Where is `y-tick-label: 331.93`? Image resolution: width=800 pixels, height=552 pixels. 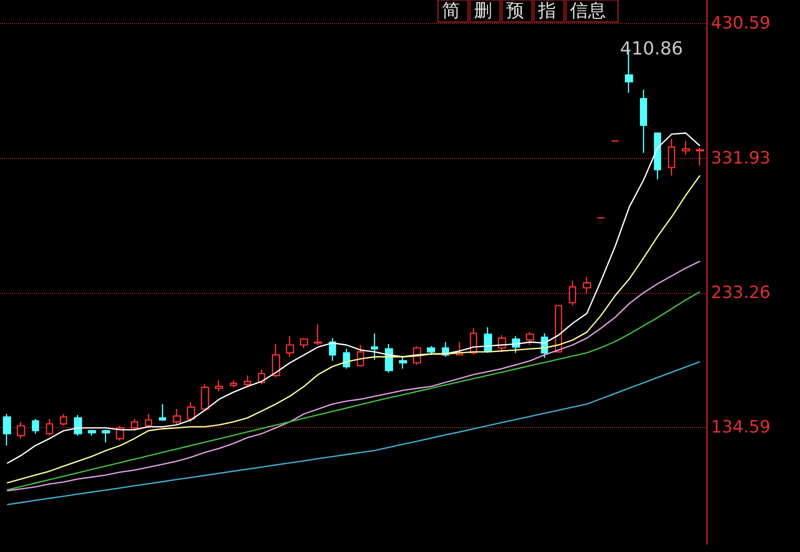 y-tick-label: 331.93 is located at coordinates (740, 158).